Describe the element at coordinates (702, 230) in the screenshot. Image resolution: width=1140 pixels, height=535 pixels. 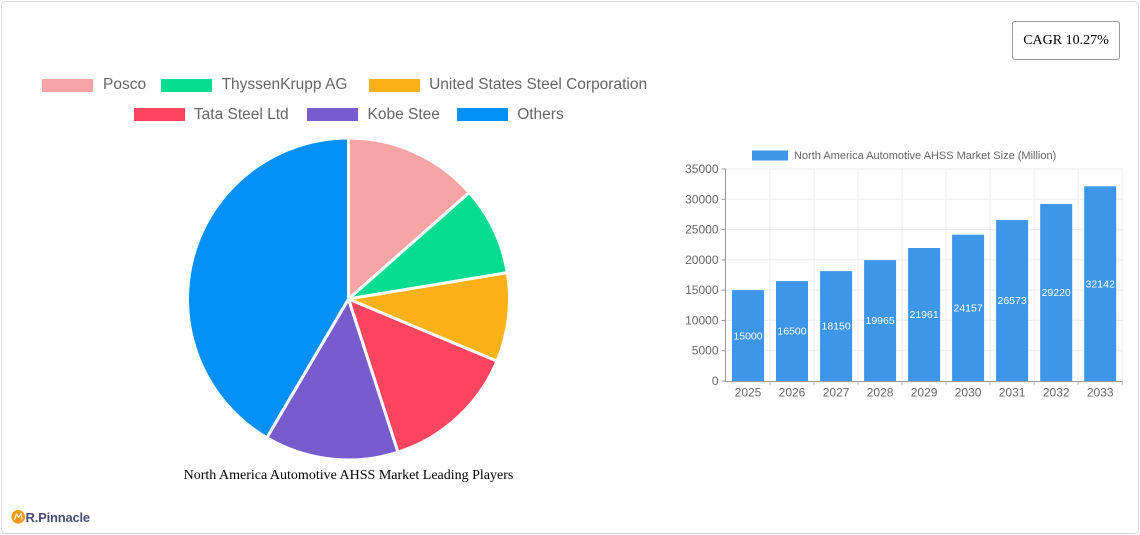
I see `svg-text: 25000` at that location.